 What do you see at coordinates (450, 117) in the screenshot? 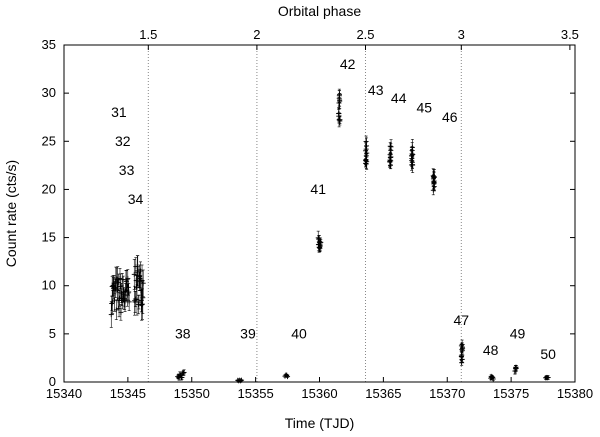
I see `observation-label: 46` at bounding box center [450, 117].